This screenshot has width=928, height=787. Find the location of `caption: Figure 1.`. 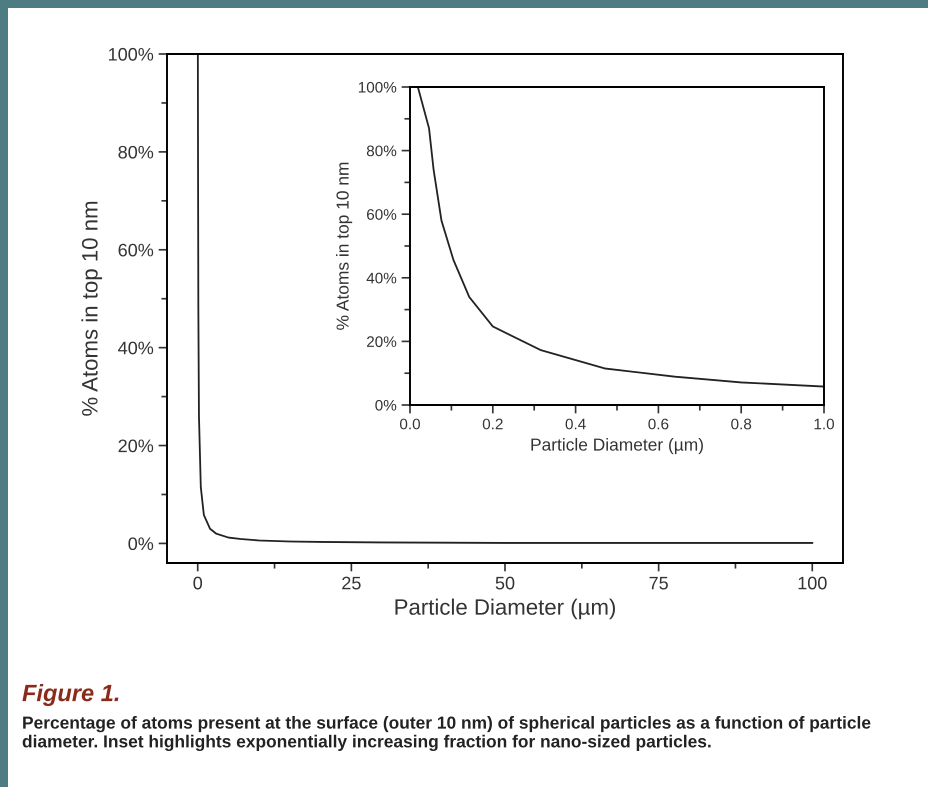

caption: Figure 1. is located at coordinates (70, 695).